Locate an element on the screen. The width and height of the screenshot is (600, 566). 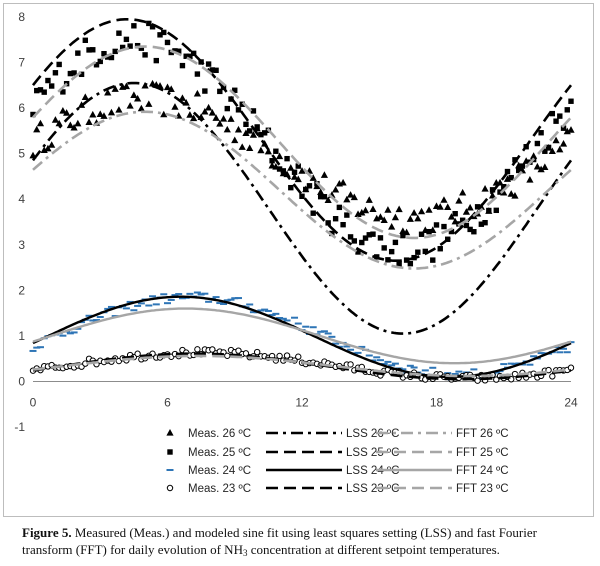
legend-label: Meas. 25 ºC is located at coordinates (219, 453).